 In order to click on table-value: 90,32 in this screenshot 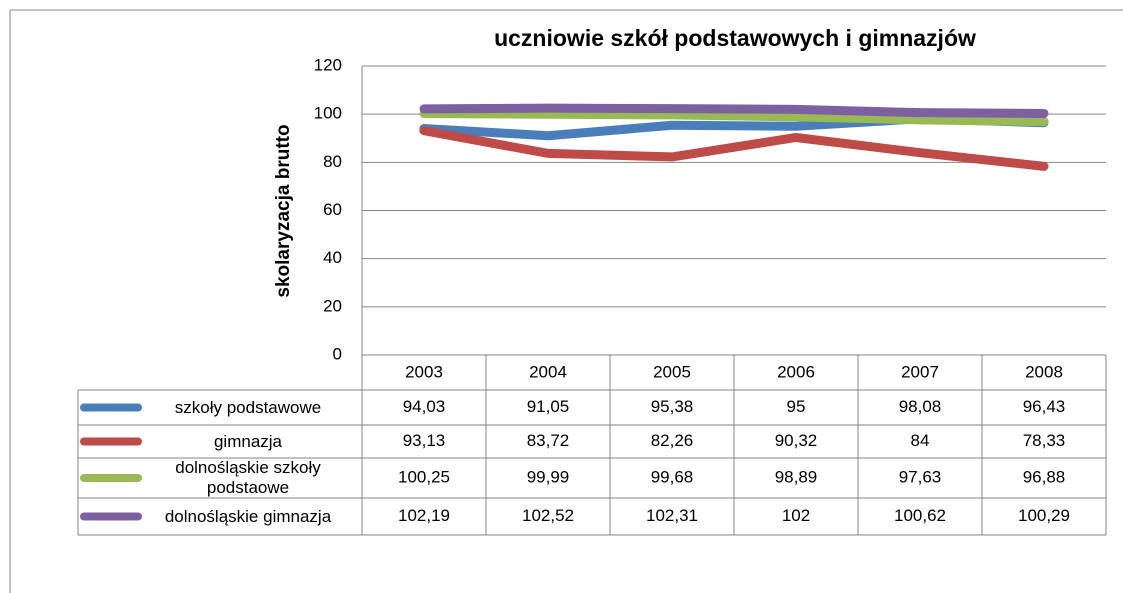, I will do `click(796, 440)`.